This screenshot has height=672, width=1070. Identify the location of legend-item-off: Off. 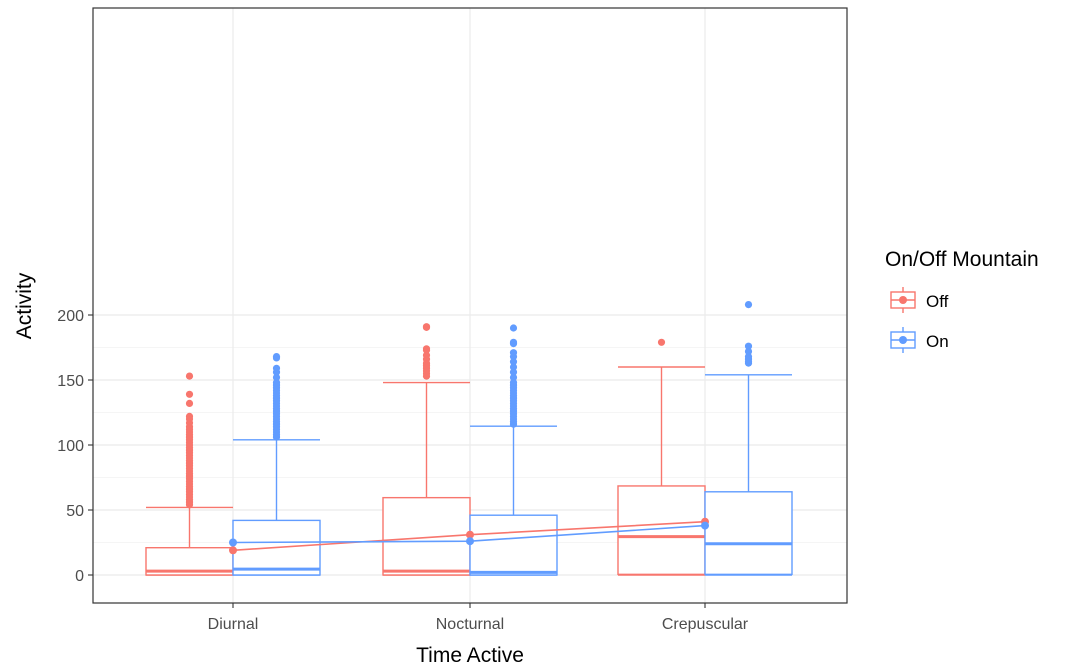
(919, 300).